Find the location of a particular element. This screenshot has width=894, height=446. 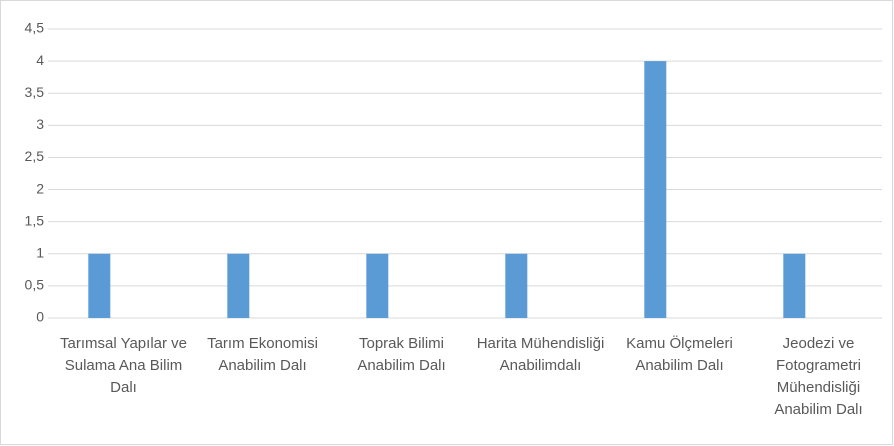

y-tick-label: 3,5 is located at coordinates (35, 92).